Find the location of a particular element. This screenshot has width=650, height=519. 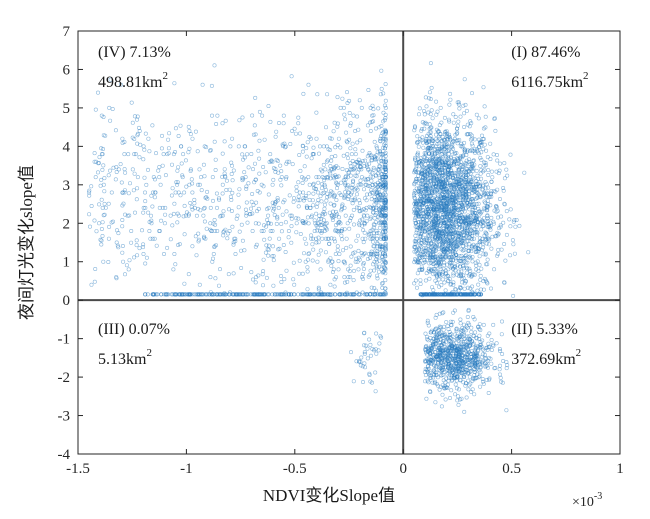

x-tick-label: -1 is located at coordinates (186, 469).